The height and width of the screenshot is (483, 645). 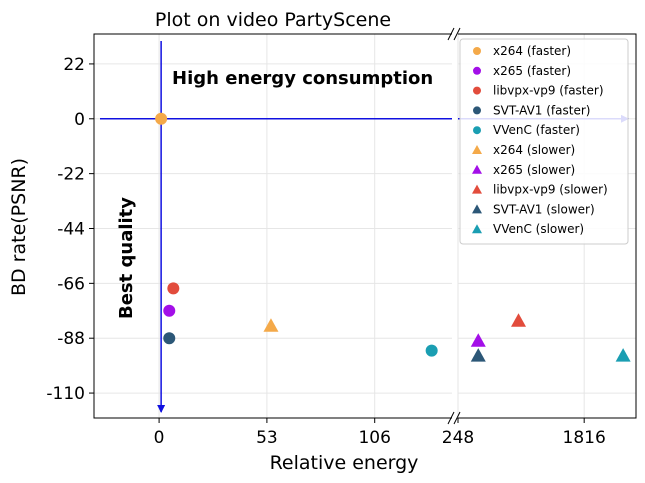 What do you see at coordinates (541, 110) in the screenshot?
I see `legend-label: SVT-AV1 (faster)` at bounding box center [541, 110].